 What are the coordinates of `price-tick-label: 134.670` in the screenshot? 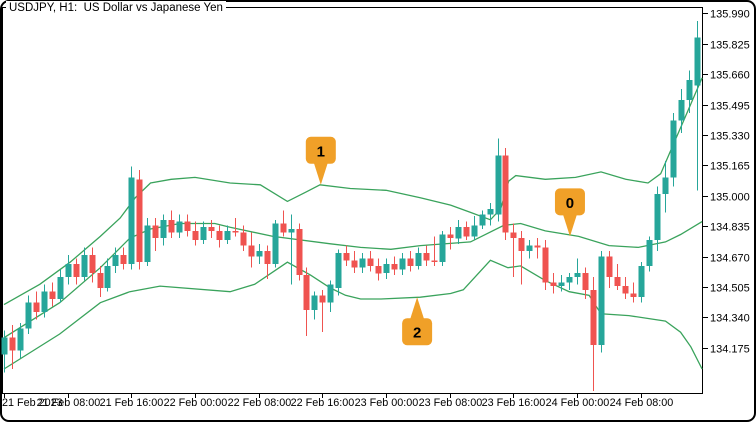 It's located at (730, 259).